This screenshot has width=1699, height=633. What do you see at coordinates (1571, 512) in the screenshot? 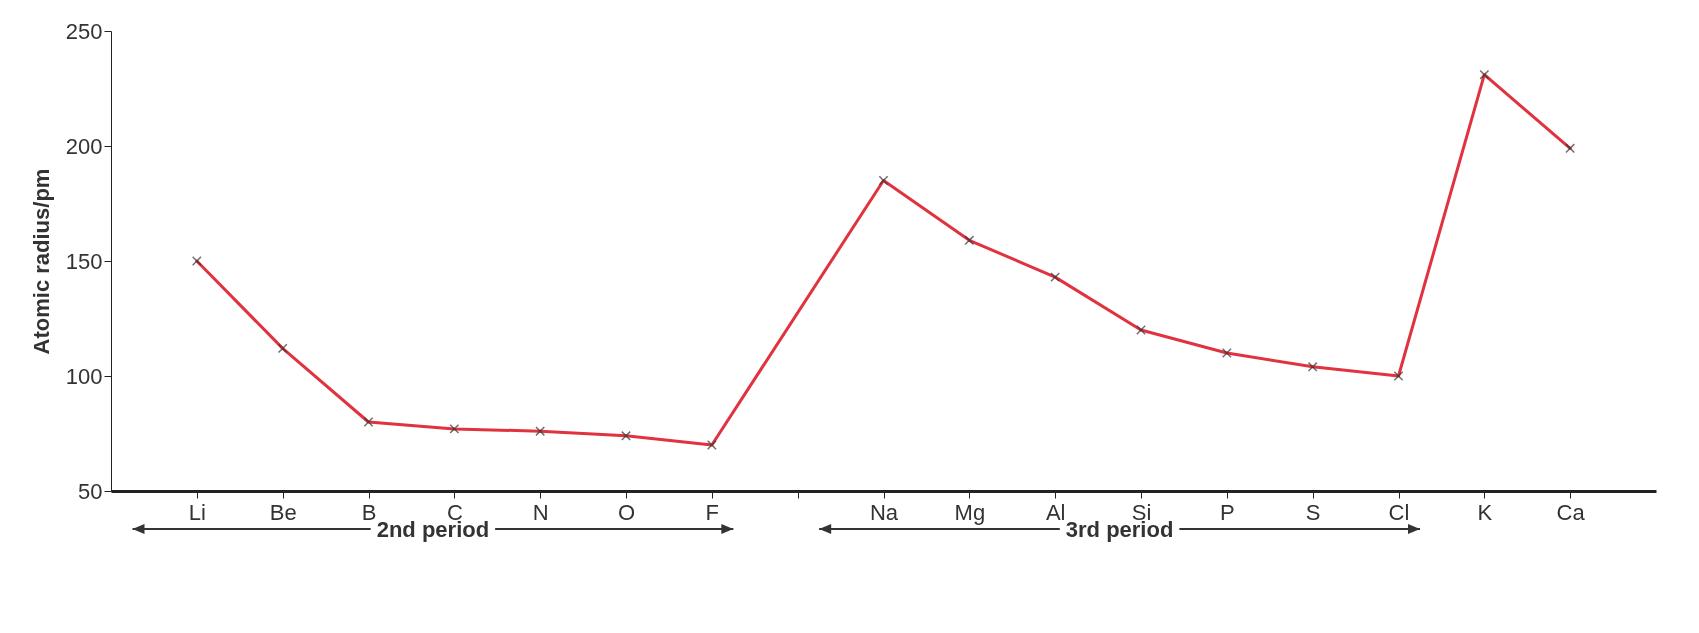
I see `x-tick-label: Ca` at bounding box center [1571, 512].